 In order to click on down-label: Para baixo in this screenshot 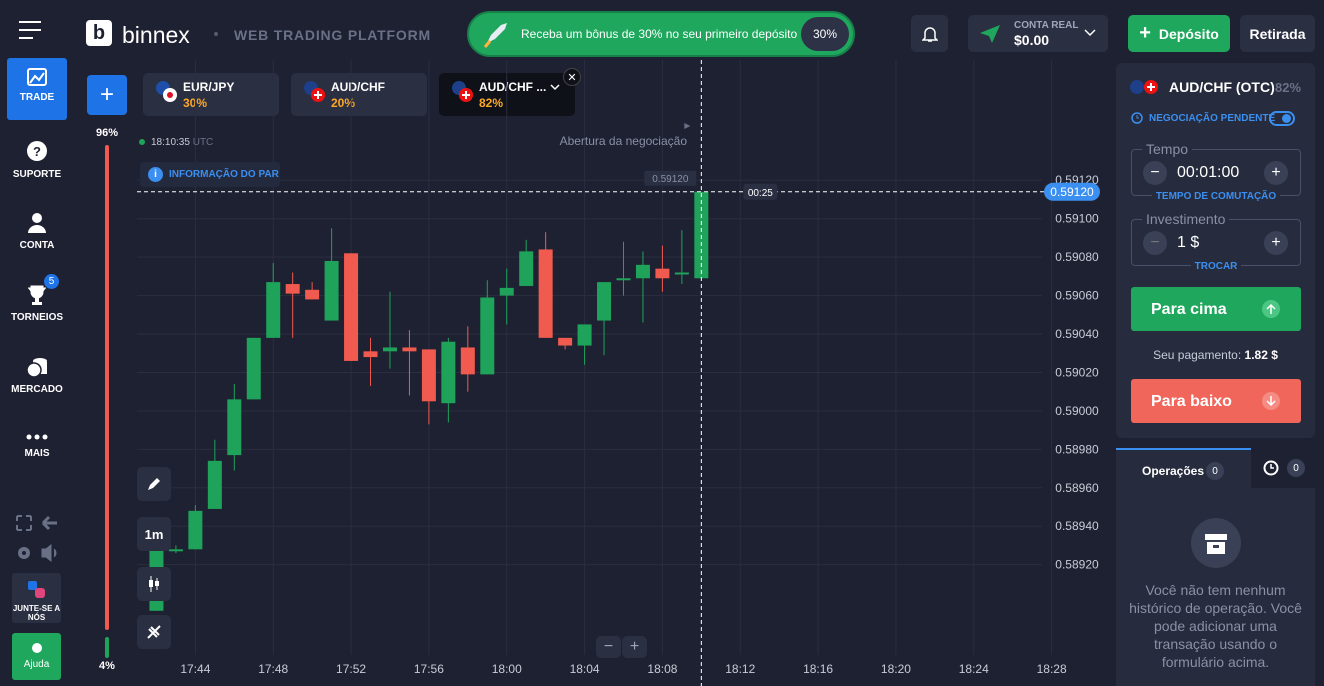, I will do `click(1191, 401)`.